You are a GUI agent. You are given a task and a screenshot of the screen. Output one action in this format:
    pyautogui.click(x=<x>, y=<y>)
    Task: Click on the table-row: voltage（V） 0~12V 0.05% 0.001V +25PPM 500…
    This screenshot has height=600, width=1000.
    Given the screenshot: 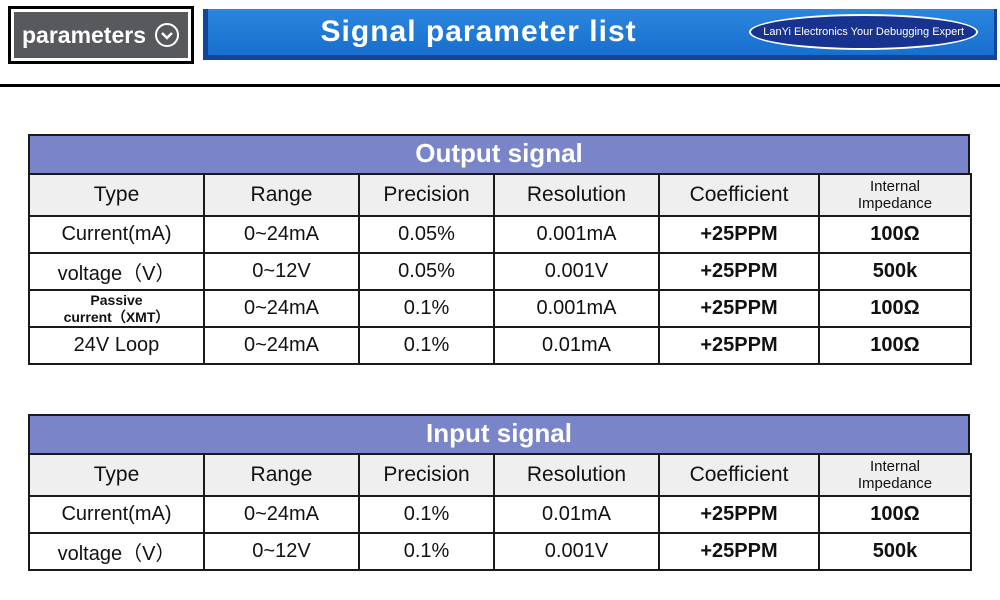 What is the action you would take?
    pyautogui.click(x=500, y=271)
    